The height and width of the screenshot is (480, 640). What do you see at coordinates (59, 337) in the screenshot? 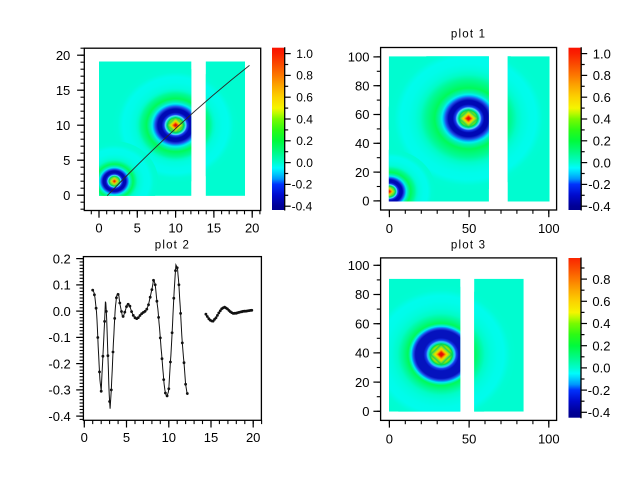
I see `svg-text: -0.1` at bounding box center [59, 337].